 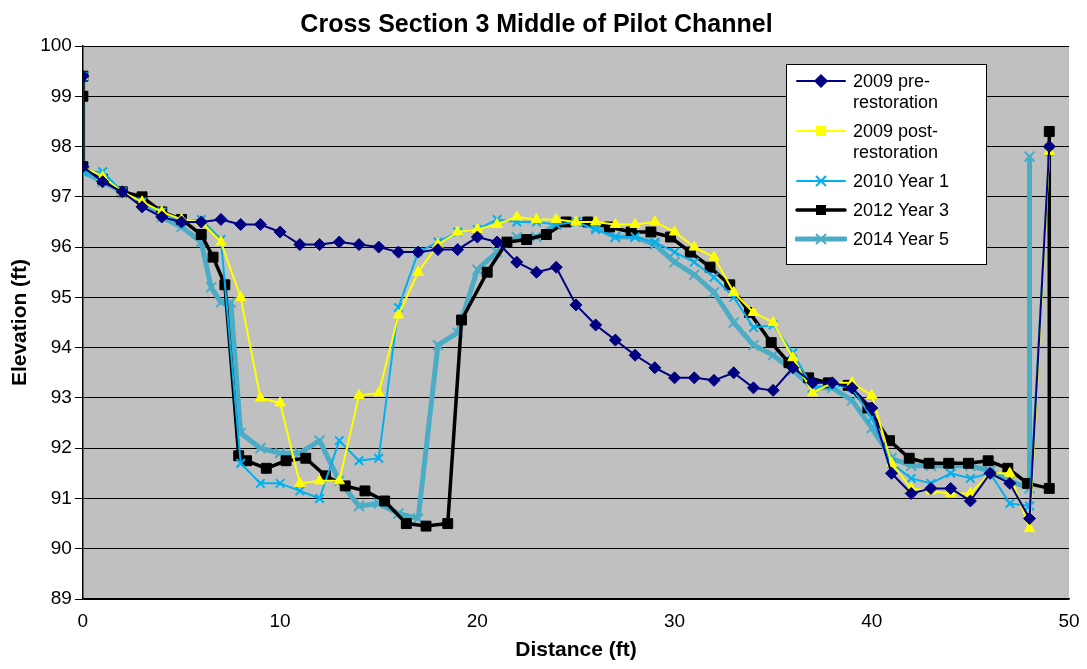 I want to click on y-tick-label: 93, so click(x=61, y=397).